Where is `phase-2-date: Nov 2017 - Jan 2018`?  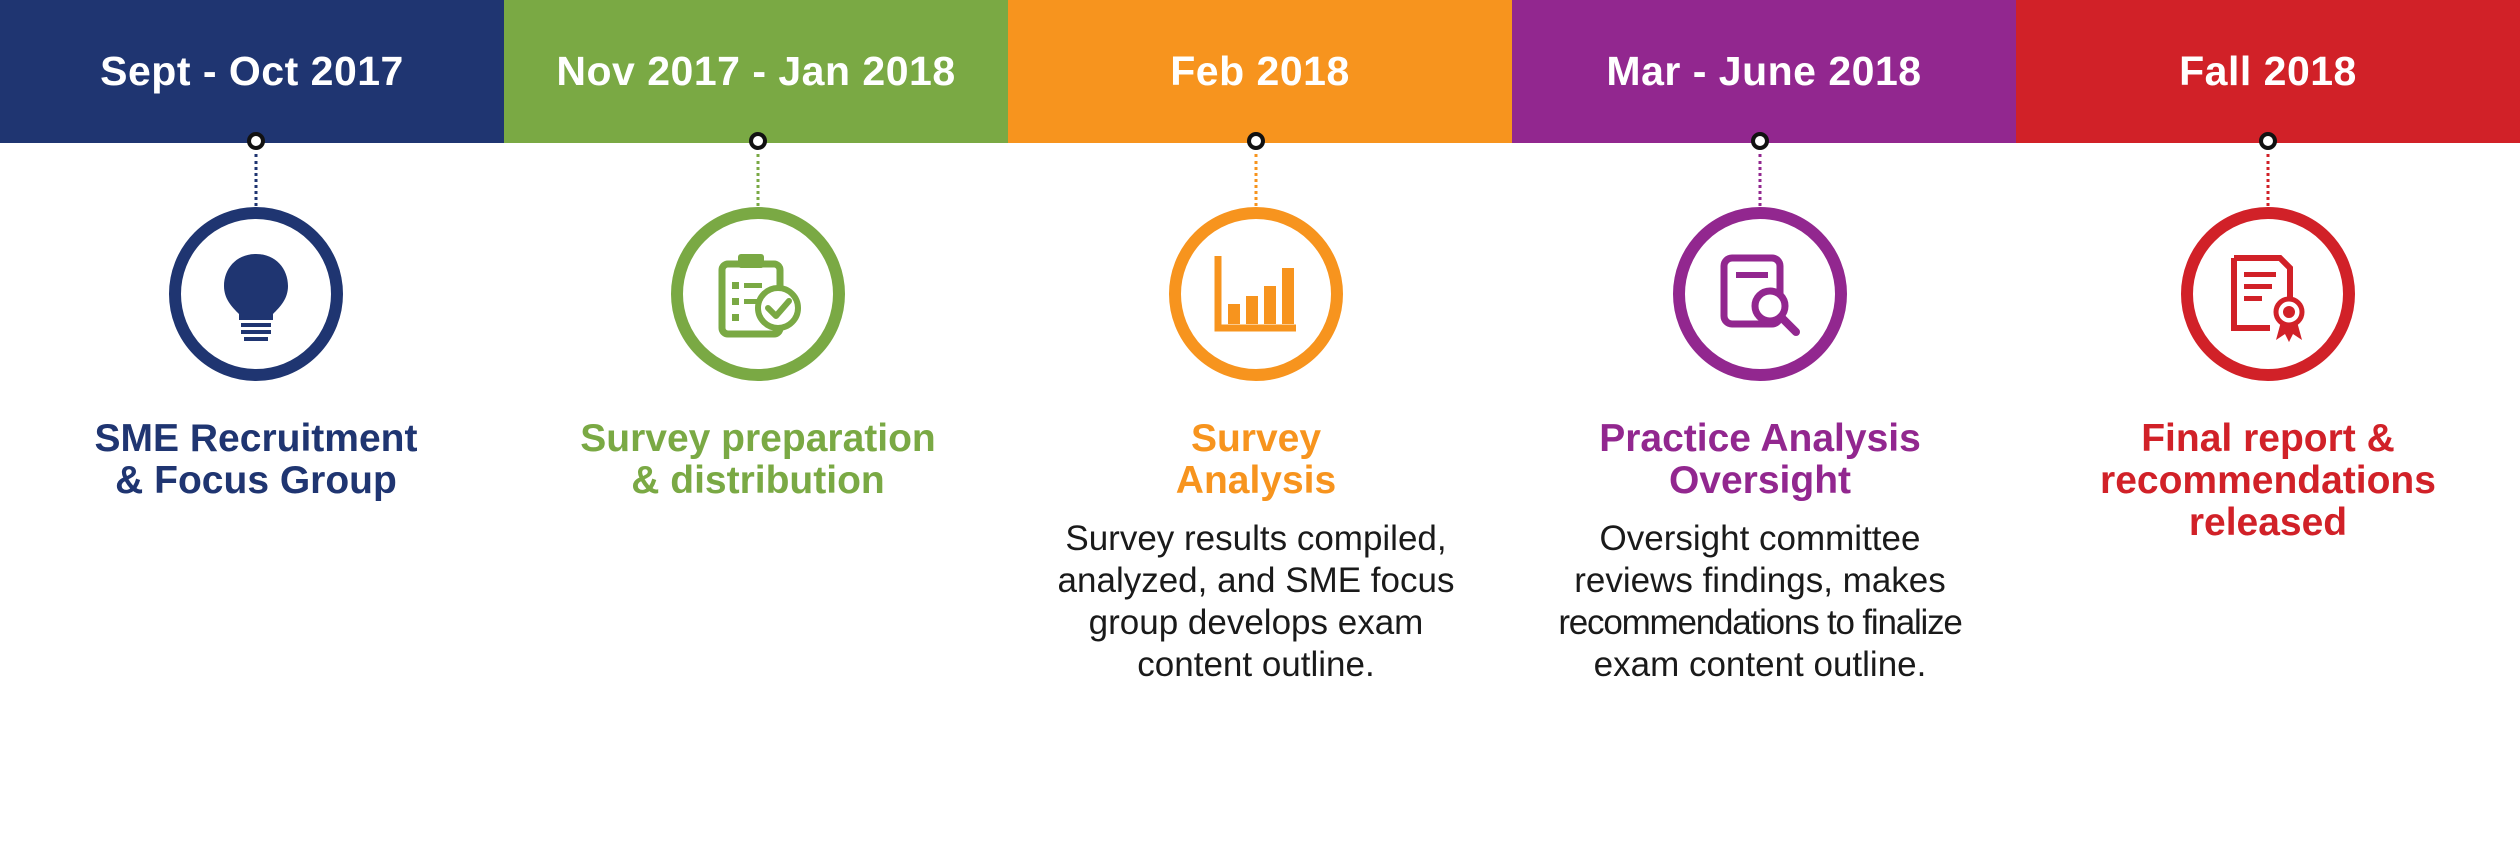
phase-2-date: Nov 2017 - Jan 2018 is located at coordinates (756, 71).